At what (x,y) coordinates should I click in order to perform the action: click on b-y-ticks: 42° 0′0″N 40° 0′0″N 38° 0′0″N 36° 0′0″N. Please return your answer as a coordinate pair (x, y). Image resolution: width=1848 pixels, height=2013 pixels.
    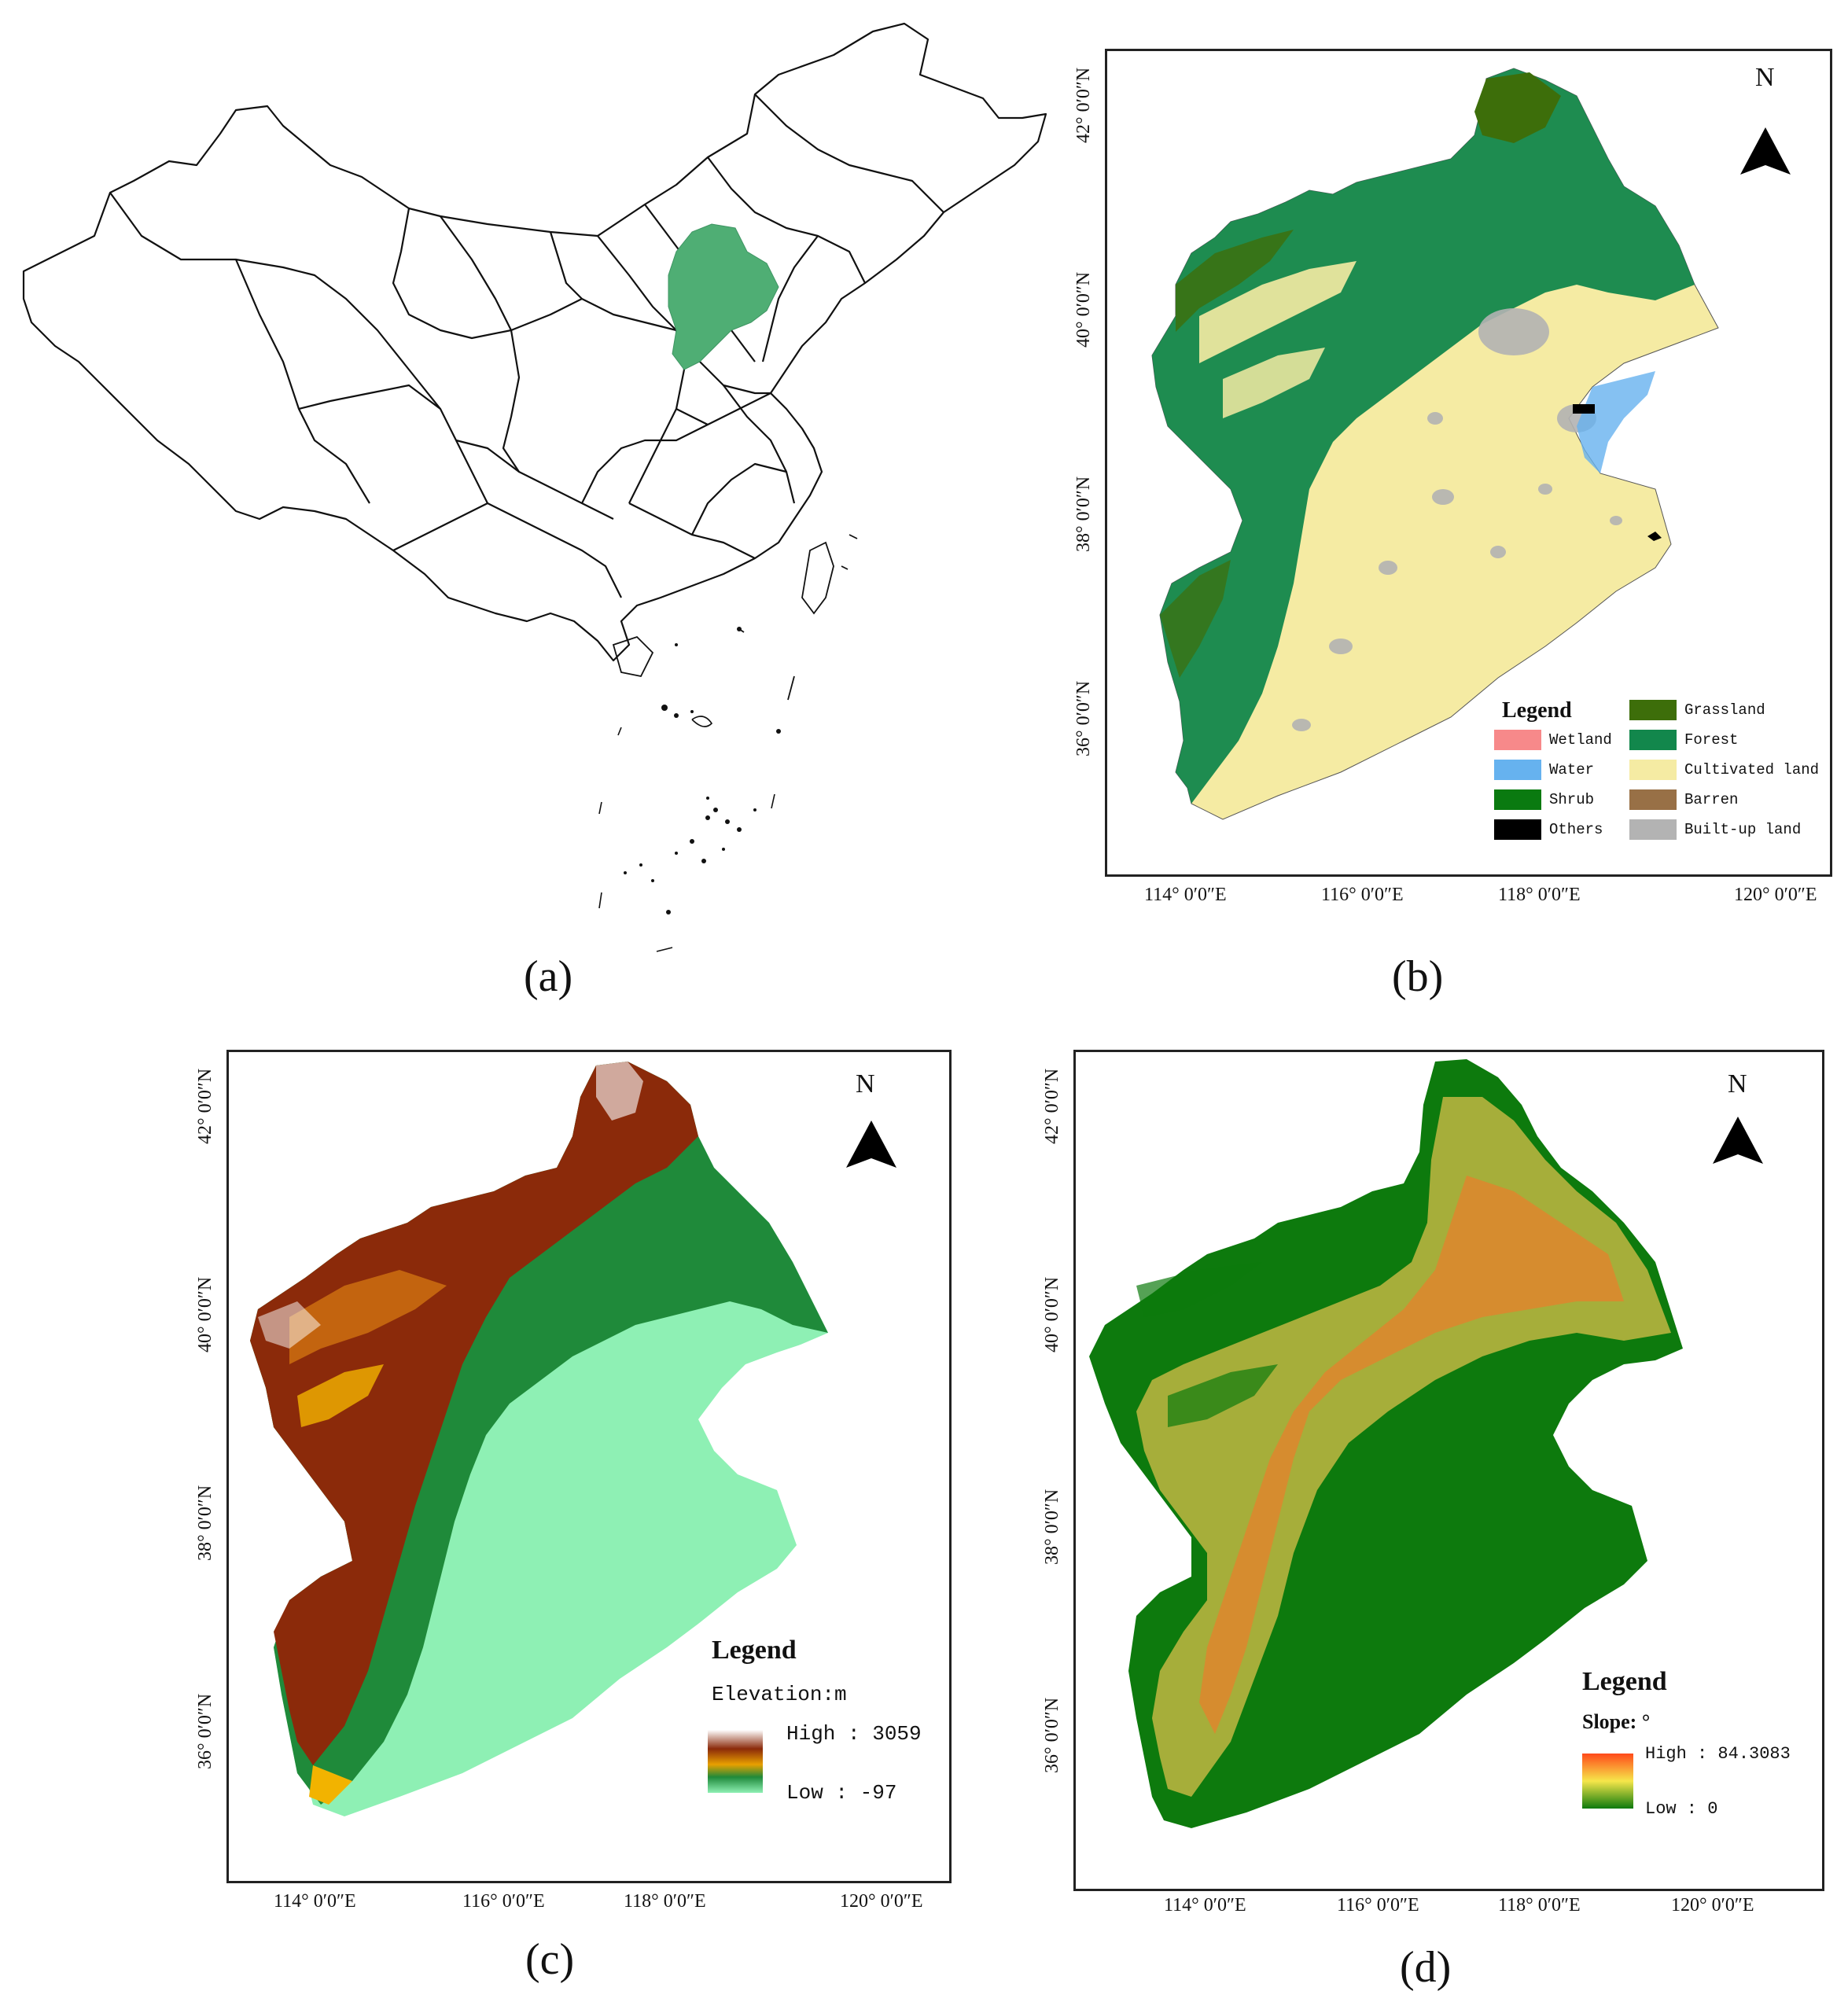
    Looking at the image, I should click on (1089, 463).